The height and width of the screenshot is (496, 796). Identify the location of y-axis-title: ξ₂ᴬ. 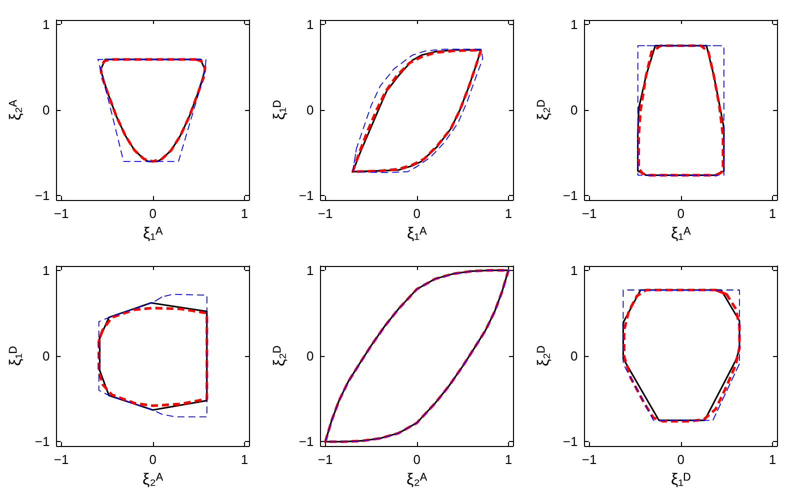
(16, 109).